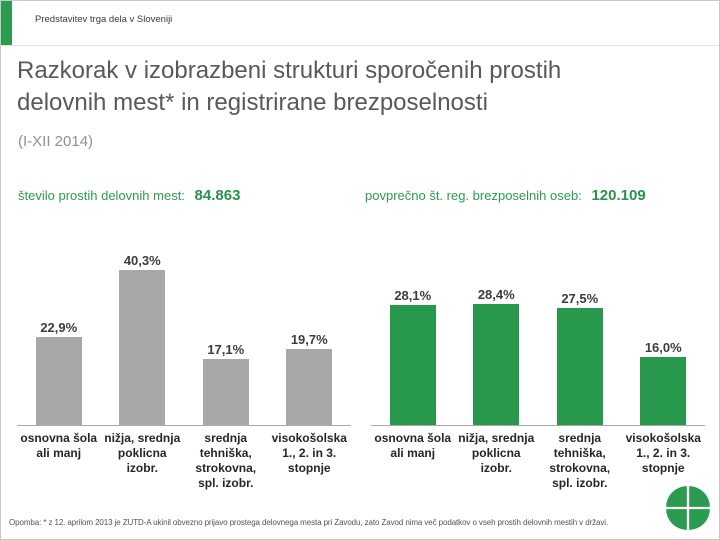 This screenshot has height=540, width=720. Describe the element at coordinates (360, 23) in the screenshot. I see `topbar: Predstavitev trga dela v Sloveniji` at that location.